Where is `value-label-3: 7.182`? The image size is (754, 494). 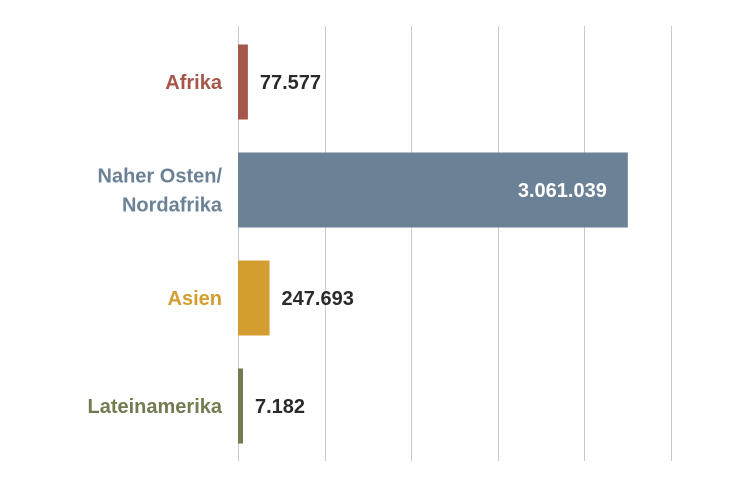 value-label-3: 7.182 is located at coordinates (280, 407).